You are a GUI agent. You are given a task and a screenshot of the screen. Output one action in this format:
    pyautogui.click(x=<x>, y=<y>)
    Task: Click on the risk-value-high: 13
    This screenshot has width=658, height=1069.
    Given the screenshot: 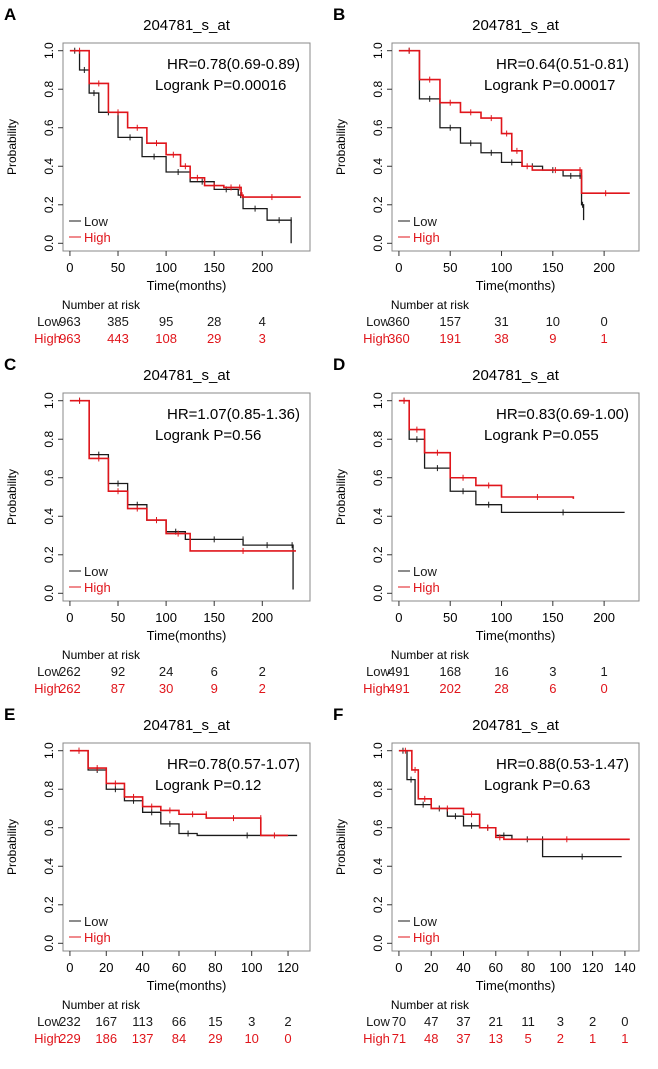 What is the action you would take?
    pyautogui.click(x=496, y=1038)
    